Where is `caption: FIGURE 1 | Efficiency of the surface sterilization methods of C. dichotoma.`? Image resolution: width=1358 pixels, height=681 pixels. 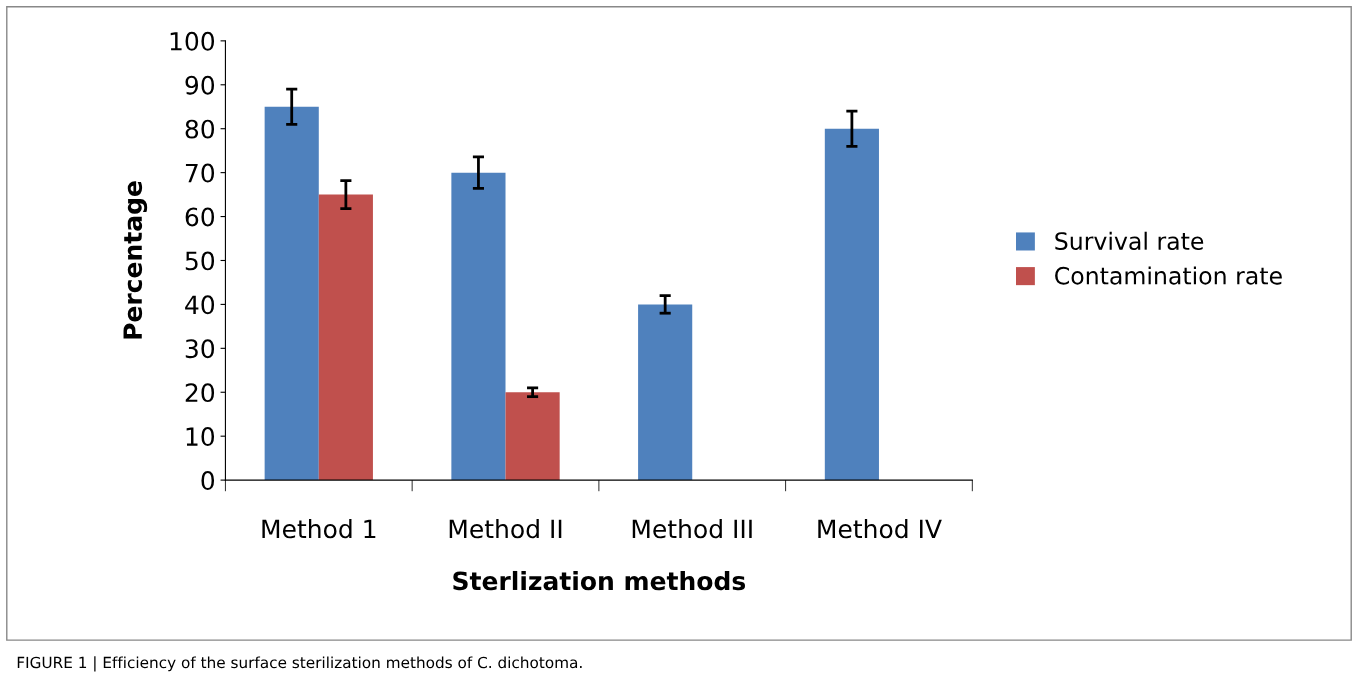 caption: FIGURE 1 | Efficiency of the surface sterilization methods of C. dichotoma. is located at coordinates (299, 664).